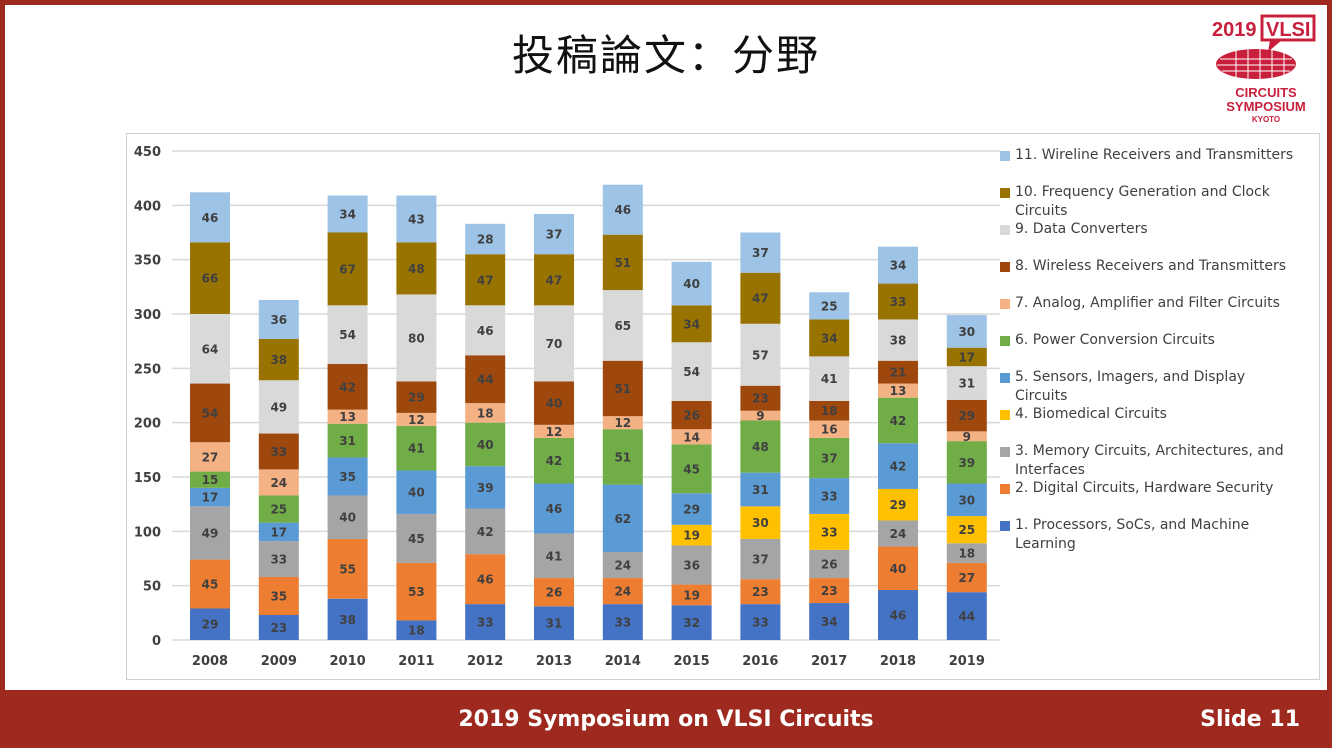  What do you see at coordinates (691, 623) in the screenshot?
I see `data-label: 32` at bounding box center [691, 623].